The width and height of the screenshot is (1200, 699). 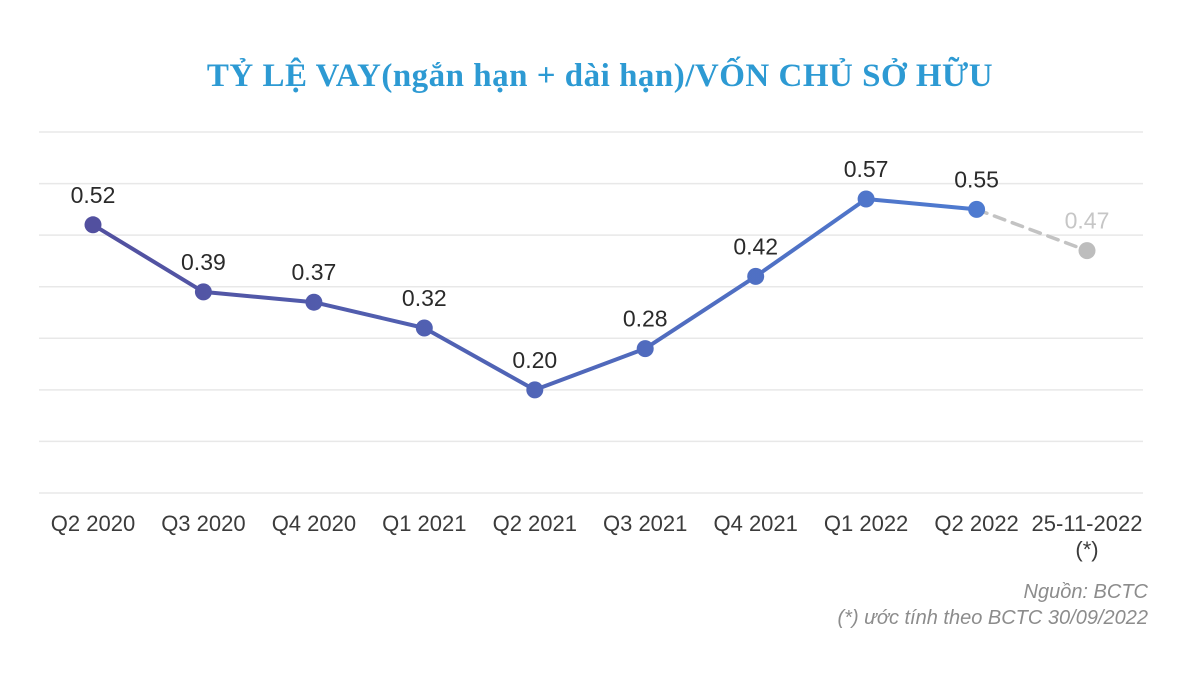 What do you see at coordinates (976, 523) in the screenshot?
I see `x-axis-label: Q2 2022` at bounding box center [976, 523].